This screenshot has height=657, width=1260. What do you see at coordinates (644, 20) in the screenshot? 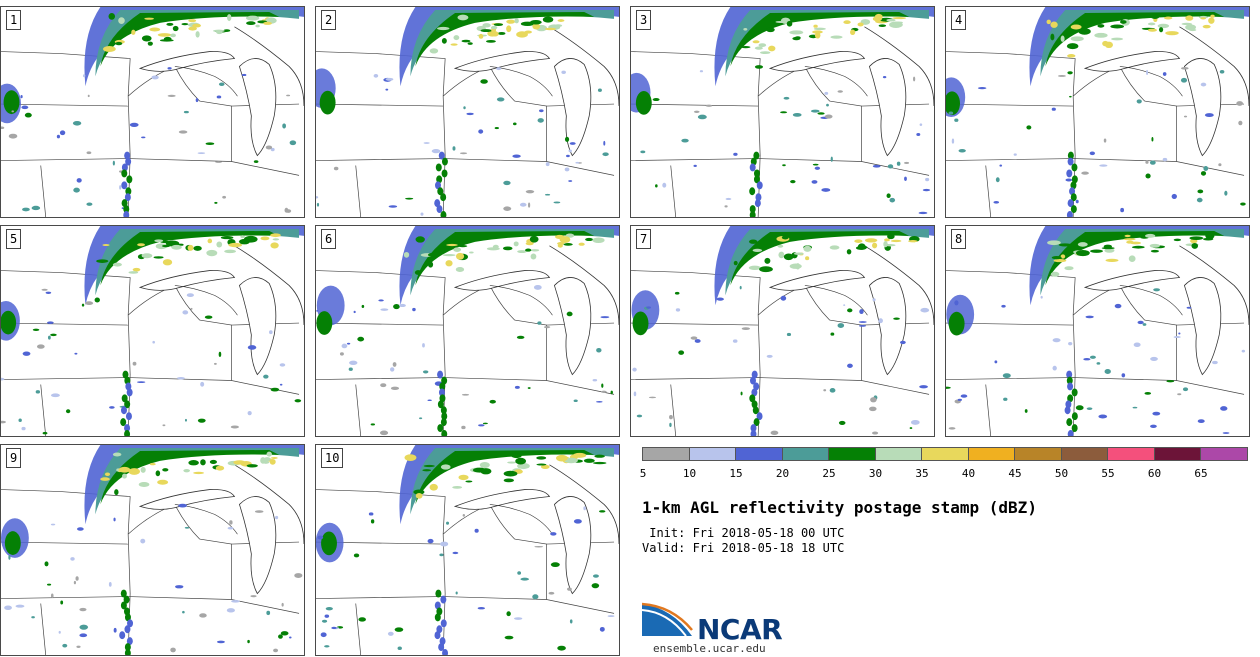
I see `member-number-label: 3` at bounding box center [644, 20].